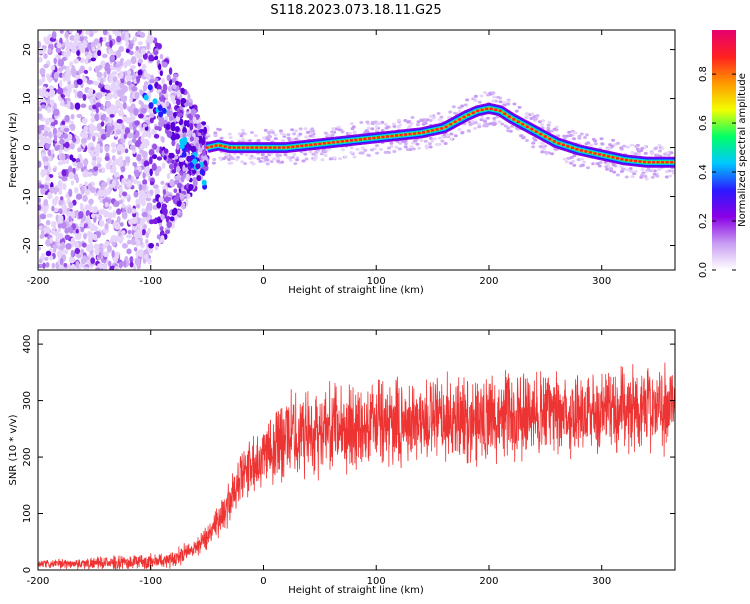 The height and width of the screenshot is (604, 750). I want to click on spectrogram-transition-mark, so click(150, 87).